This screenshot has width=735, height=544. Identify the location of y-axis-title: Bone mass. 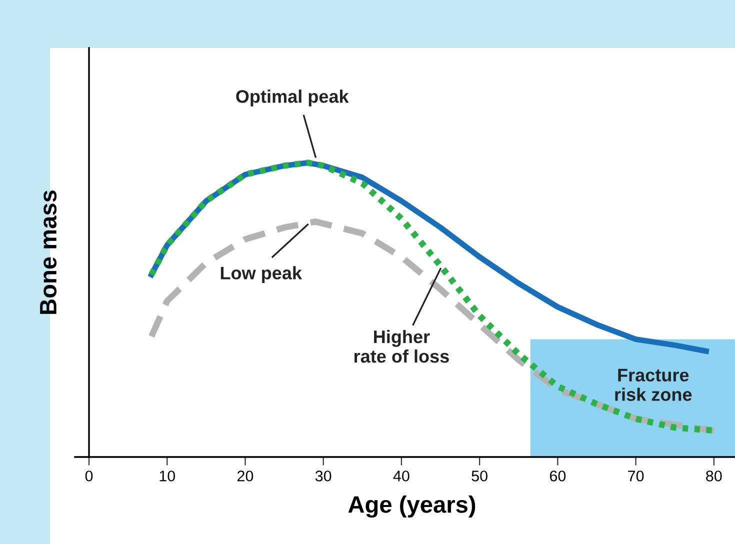
(48, 252).